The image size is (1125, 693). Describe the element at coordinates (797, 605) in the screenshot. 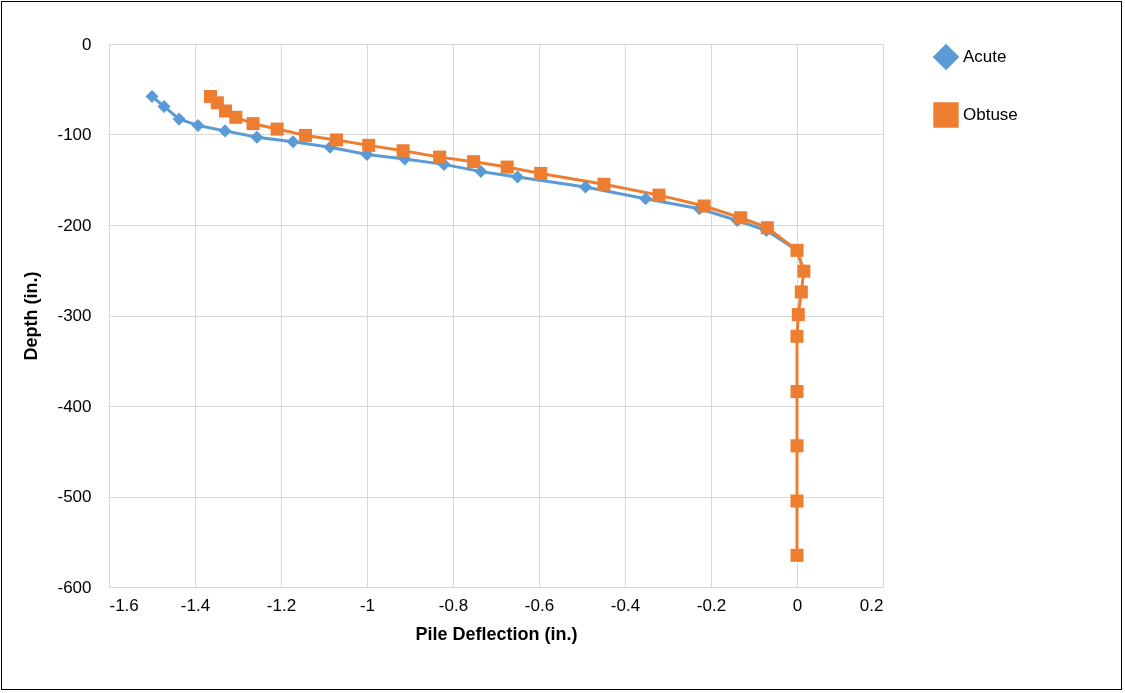

I see `x-tick-label: 0` at that location.